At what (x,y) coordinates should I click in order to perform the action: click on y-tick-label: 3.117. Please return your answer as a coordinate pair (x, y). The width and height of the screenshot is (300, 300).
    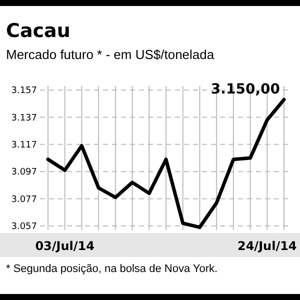
    Looking at the image, I should click on (24, 145).